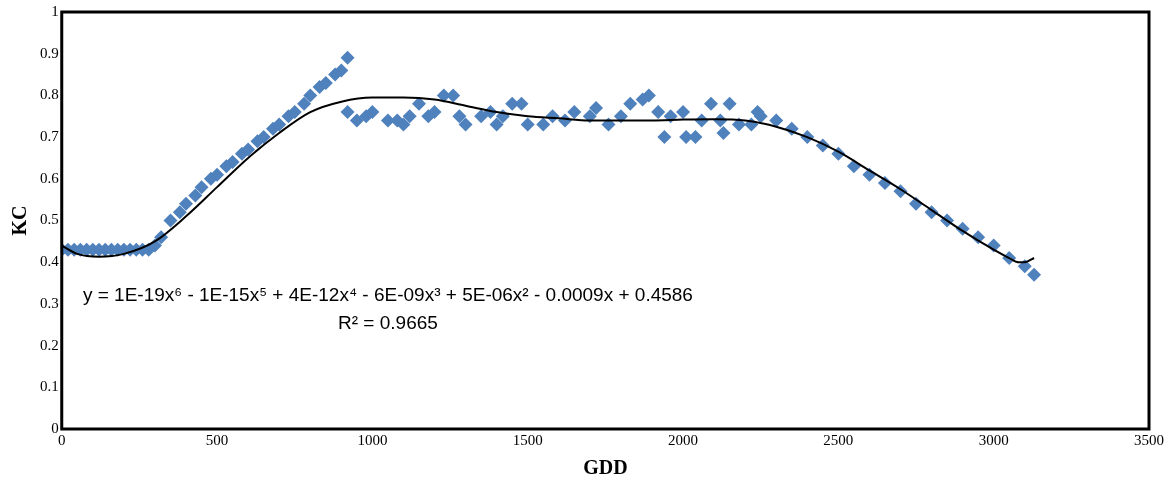  What do you see at coordinates (387, 294) in the screenshot?
I see `annotation: y = 1E-19x⁶ - 1E-15x⁵ + 4E-12x⁴ - 6E-09x³ + 5E-06x² - 0.0009x + 0.4586` at bounding box center [387, 294].